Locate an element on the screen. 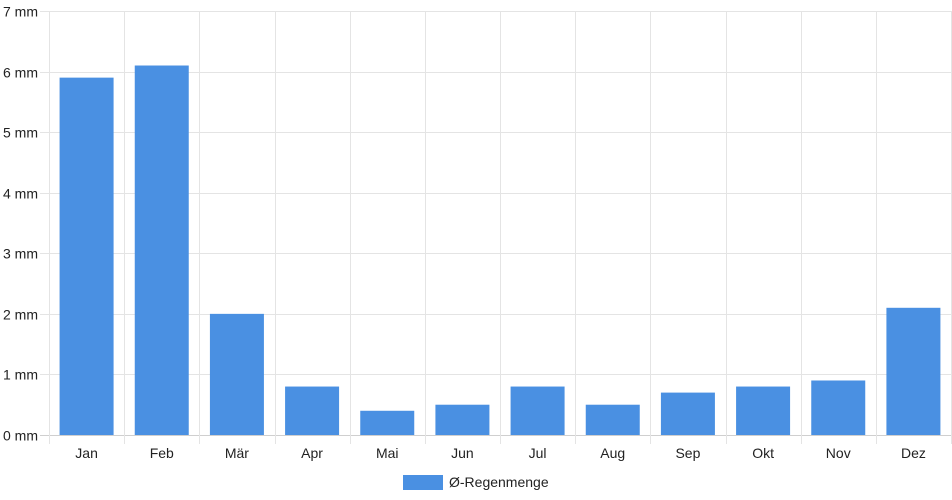  bar-mär is located at coordinates (236, 374).